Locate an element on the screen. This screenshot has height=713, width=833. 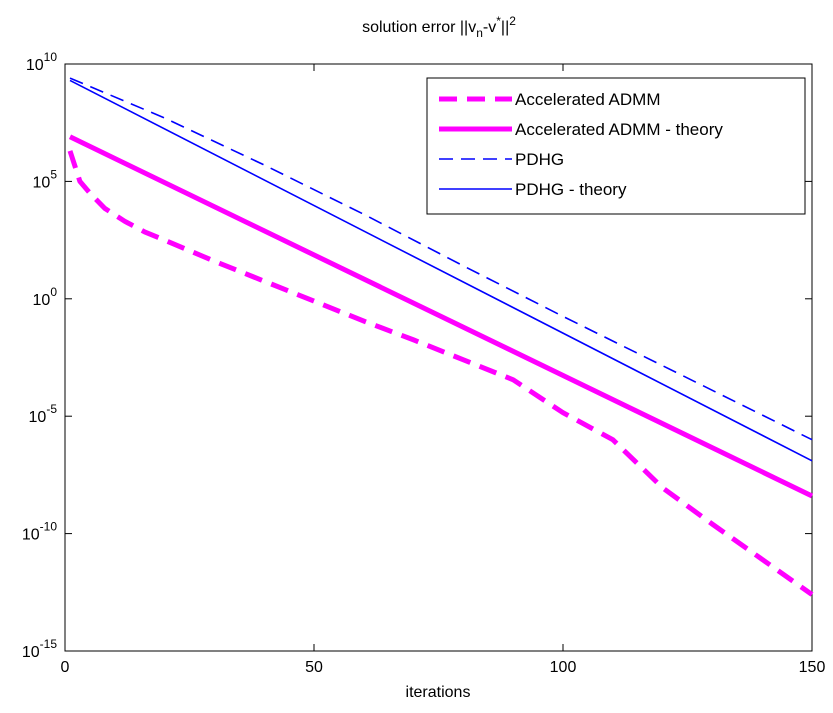
y-tick-label: 10⁻⁵ is located at coordinates (43, 414).